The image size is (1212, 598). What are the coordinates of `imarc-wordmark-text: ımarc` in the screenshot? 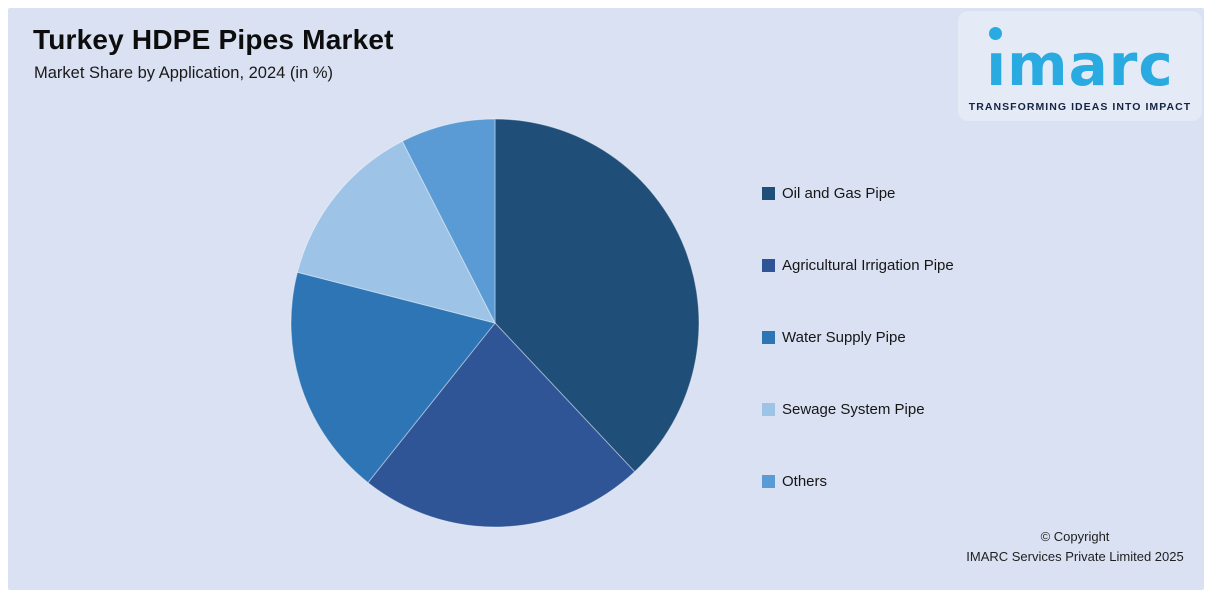 It's located at (1080, 65).